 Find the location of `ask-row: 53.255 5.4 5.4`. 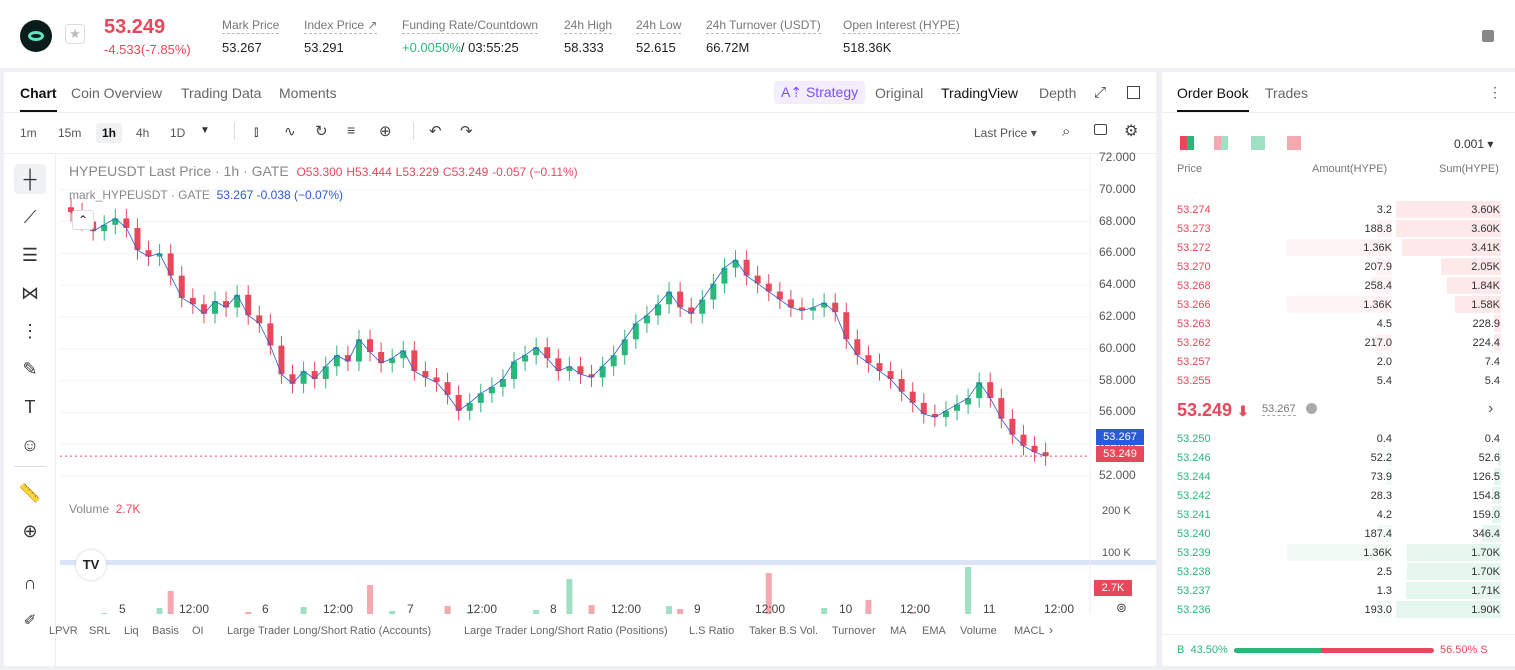

ask-row: 53.255 5.4 5.4 is located at coordinates (1338, 380).